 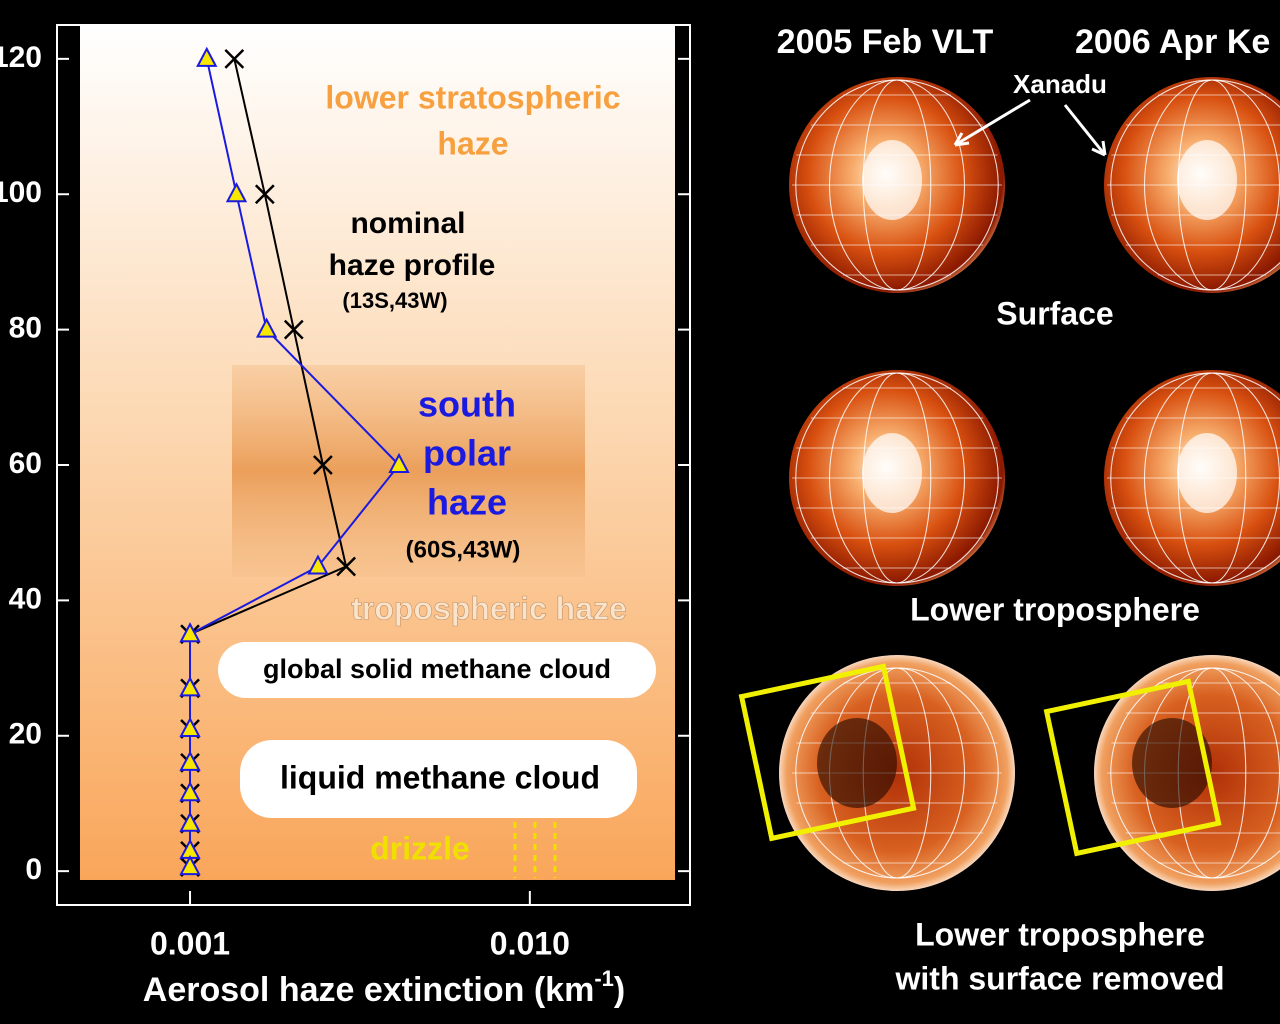 What do you see at coordinates (21, 57) in the screenshot?
I see `y-tick-label: 120` at bounding box center [21, 57].